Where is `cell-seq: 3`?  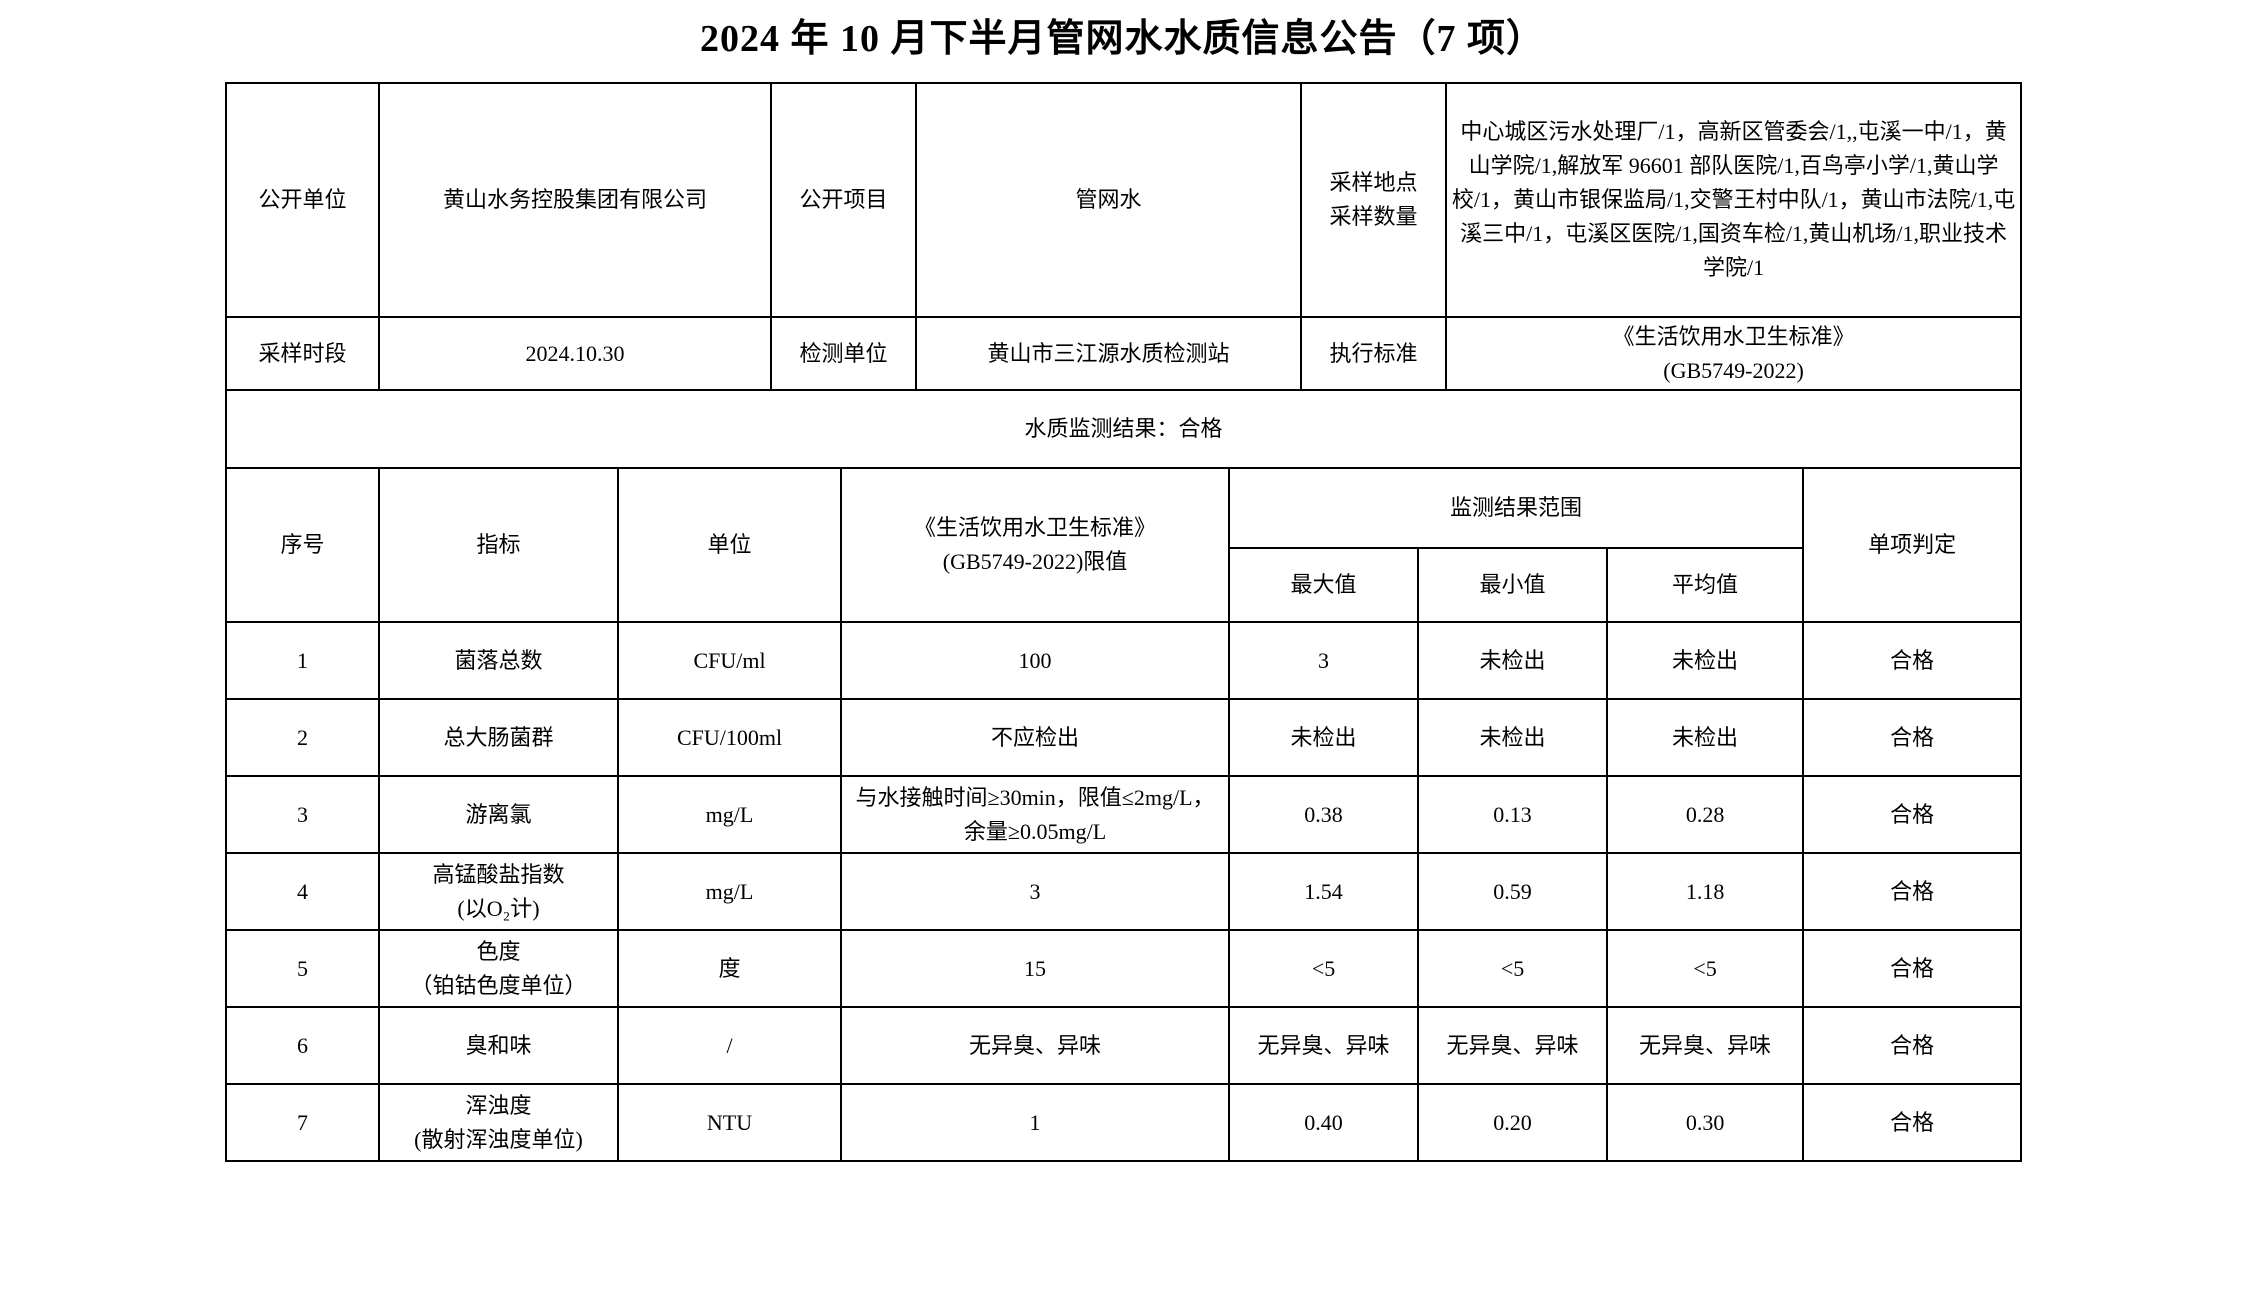 cell-seq: 3 is located at coordinates (302, 814).